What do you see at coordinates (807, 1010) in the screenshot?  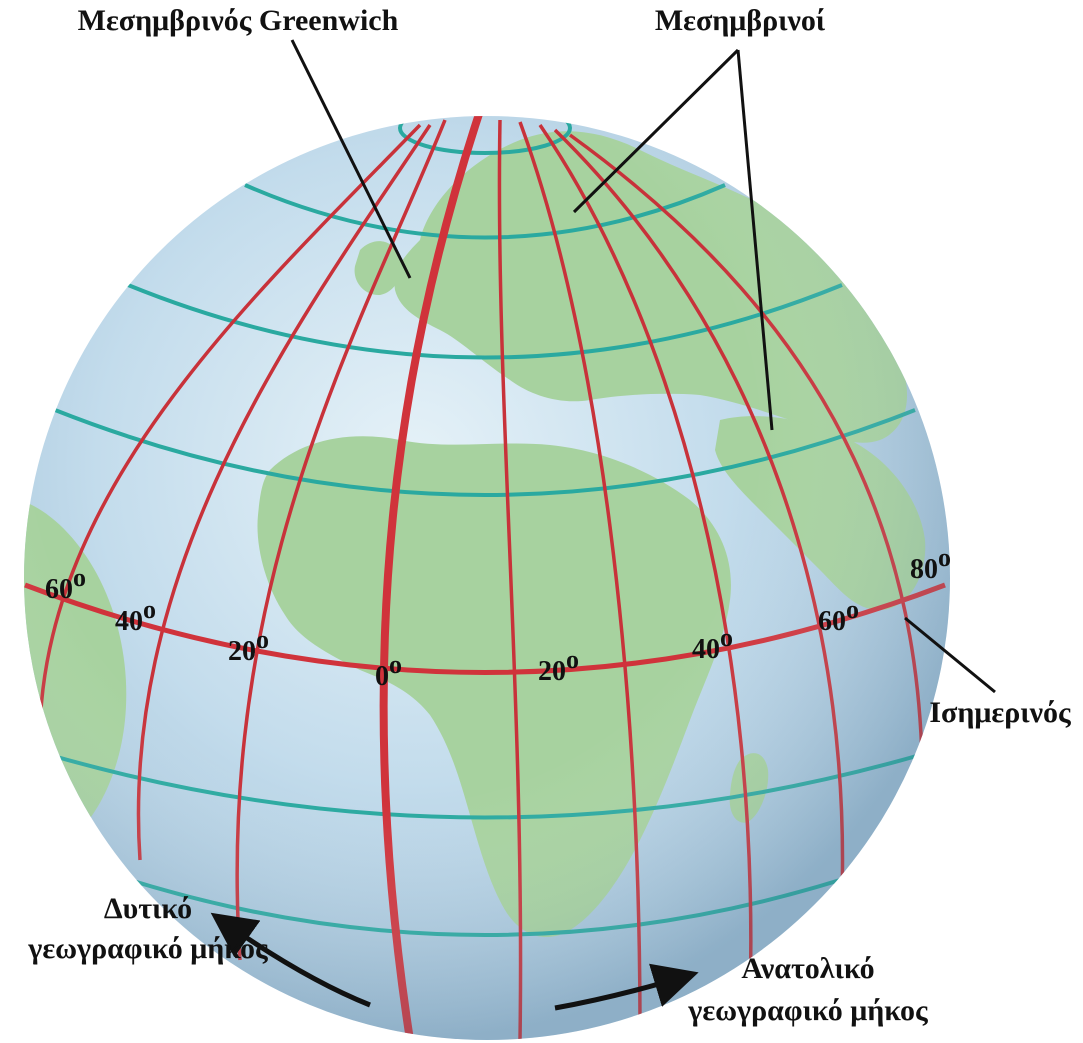 I see `east-longitude-label-line2: γεωγραφικό μήκος` at bounding box center [807, 1010].